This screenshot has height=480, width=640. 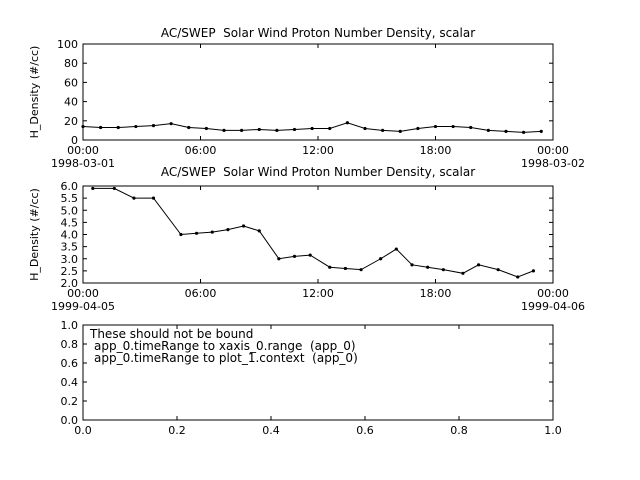 I want to click on y-tick-label: 0.6, so click(x=70, y=363).